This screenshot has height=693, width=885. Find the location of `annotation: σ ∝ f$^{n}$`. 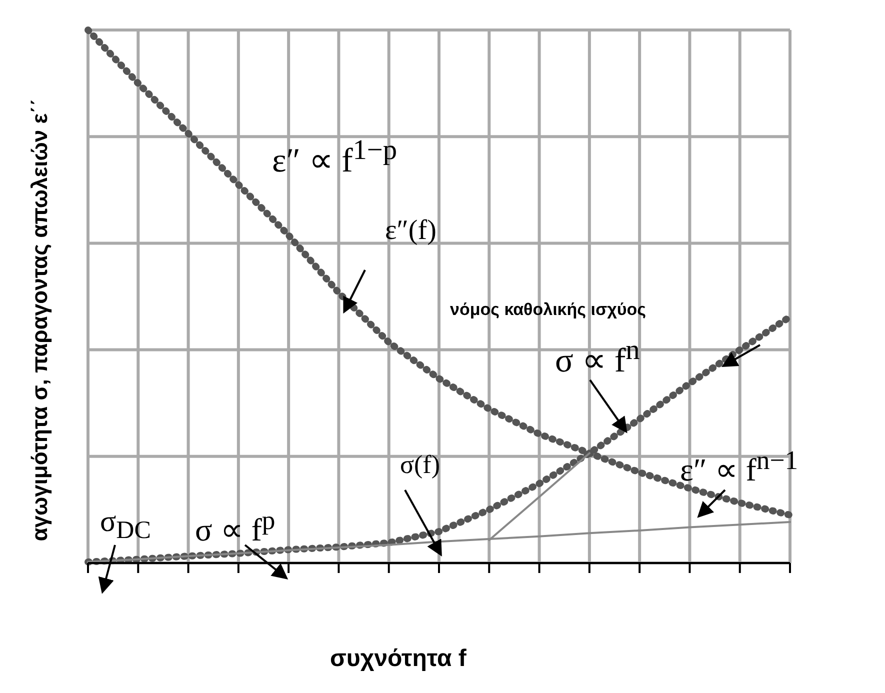

annotation: σ ∝ f$^{n}$ is located at coordinates (597, 357).